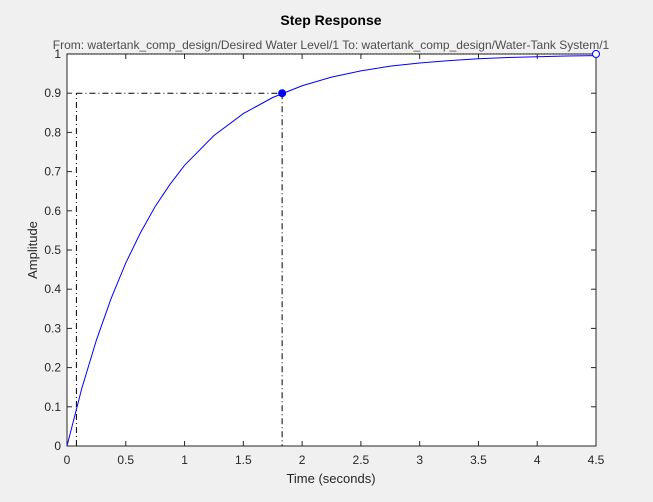  I want to click on y-tick-label: 0.1, so click(52, 407).